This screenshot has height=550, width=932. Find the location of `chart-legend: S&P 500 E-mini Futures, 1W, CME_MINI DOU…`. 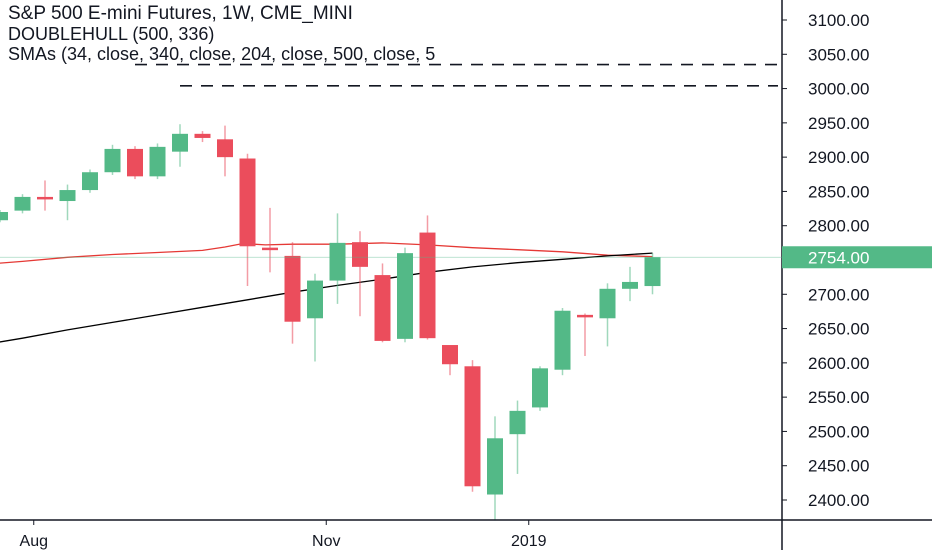

chart-legend: S&P 500 E-mini Futures, 1W, CME_MINI DOU… is located at coordinates (222, 34).